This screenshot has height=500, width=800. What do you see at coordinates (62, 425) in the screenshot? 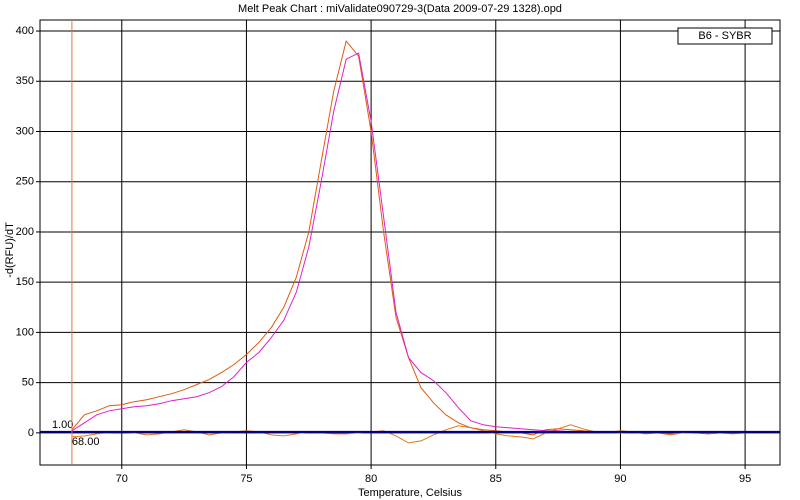
I see `threshold-label: 1.00` at bounding box center [62, 425].